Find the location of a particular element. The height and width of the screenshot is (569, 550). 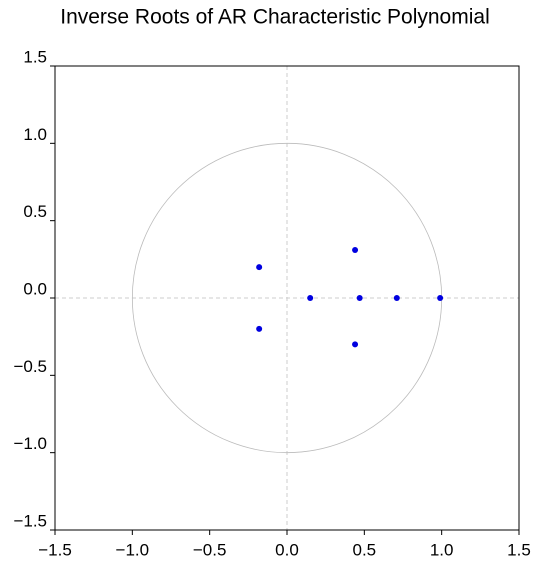

y-tick-label: 1.0 is located at coordinates (35, 134).